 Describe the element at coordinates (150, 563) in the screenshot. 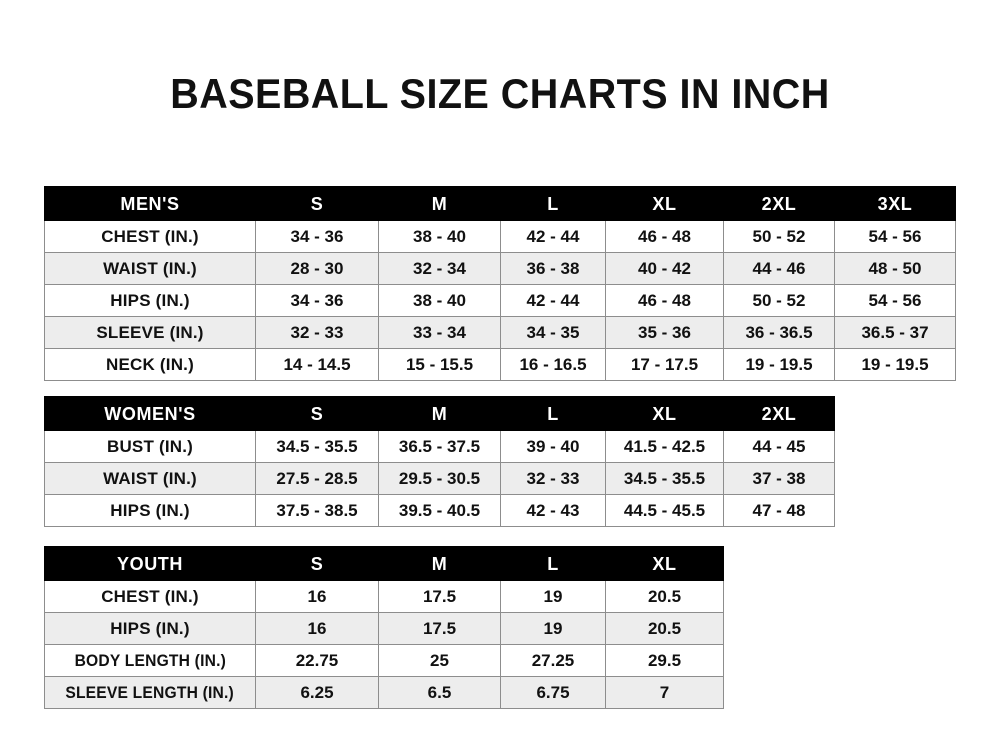

I see `column-header-category: YOUTH` at that location.